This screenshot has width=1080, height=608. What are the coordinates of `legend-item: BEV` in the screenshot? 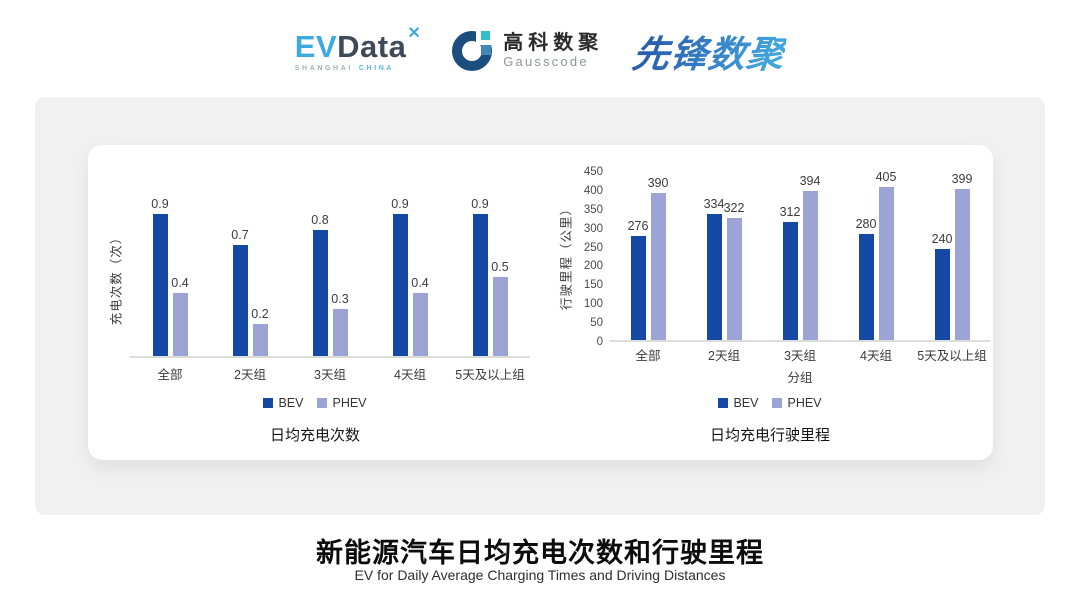 It's located at (738, 403).